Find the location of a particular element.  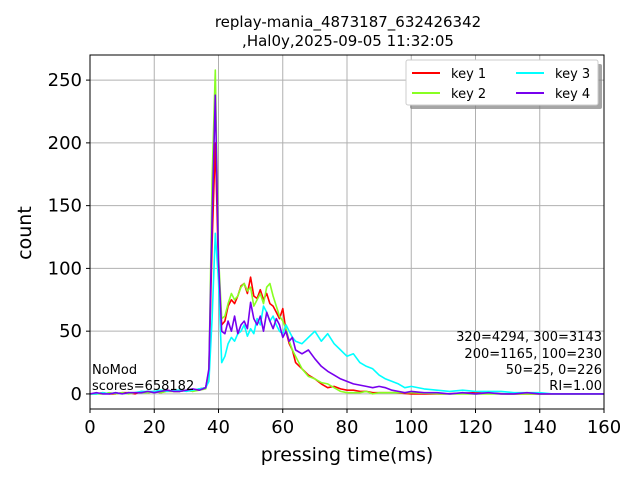

x-tick-label: 160 is located at coordinates (604, 427).